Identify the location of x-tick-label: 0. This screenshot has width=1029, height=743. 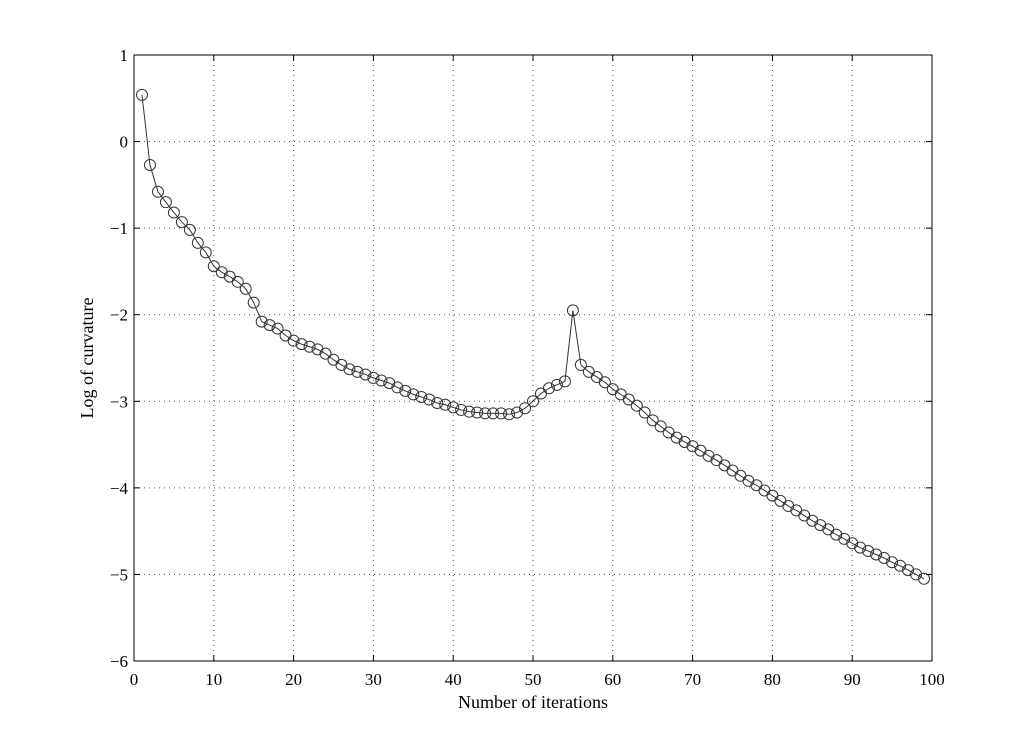
(134, 679).